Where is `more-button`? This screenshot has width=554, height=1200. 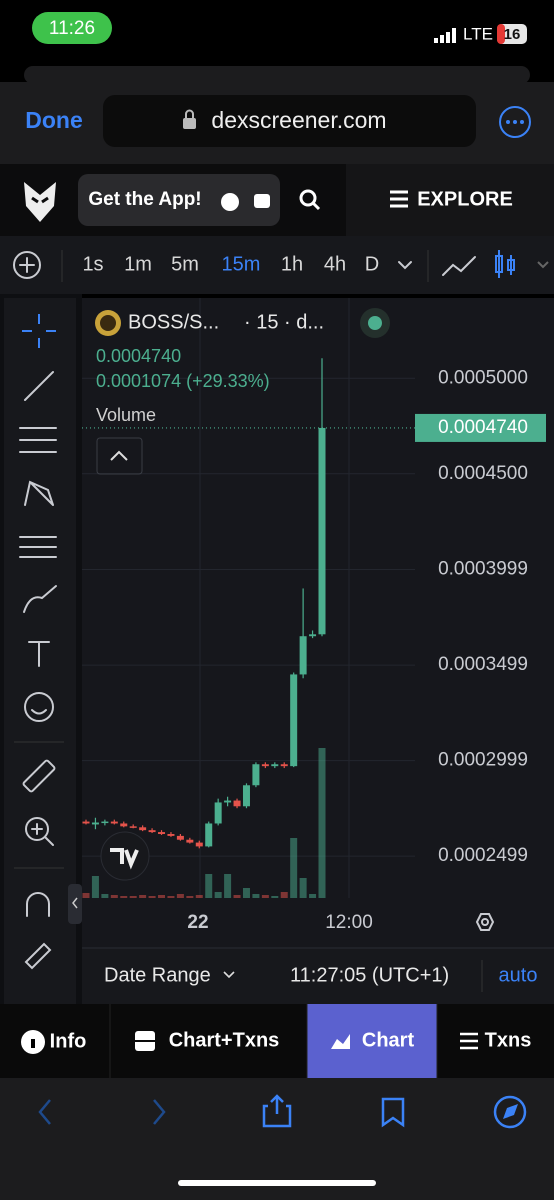
more-button is located at coordinates (515, 122).